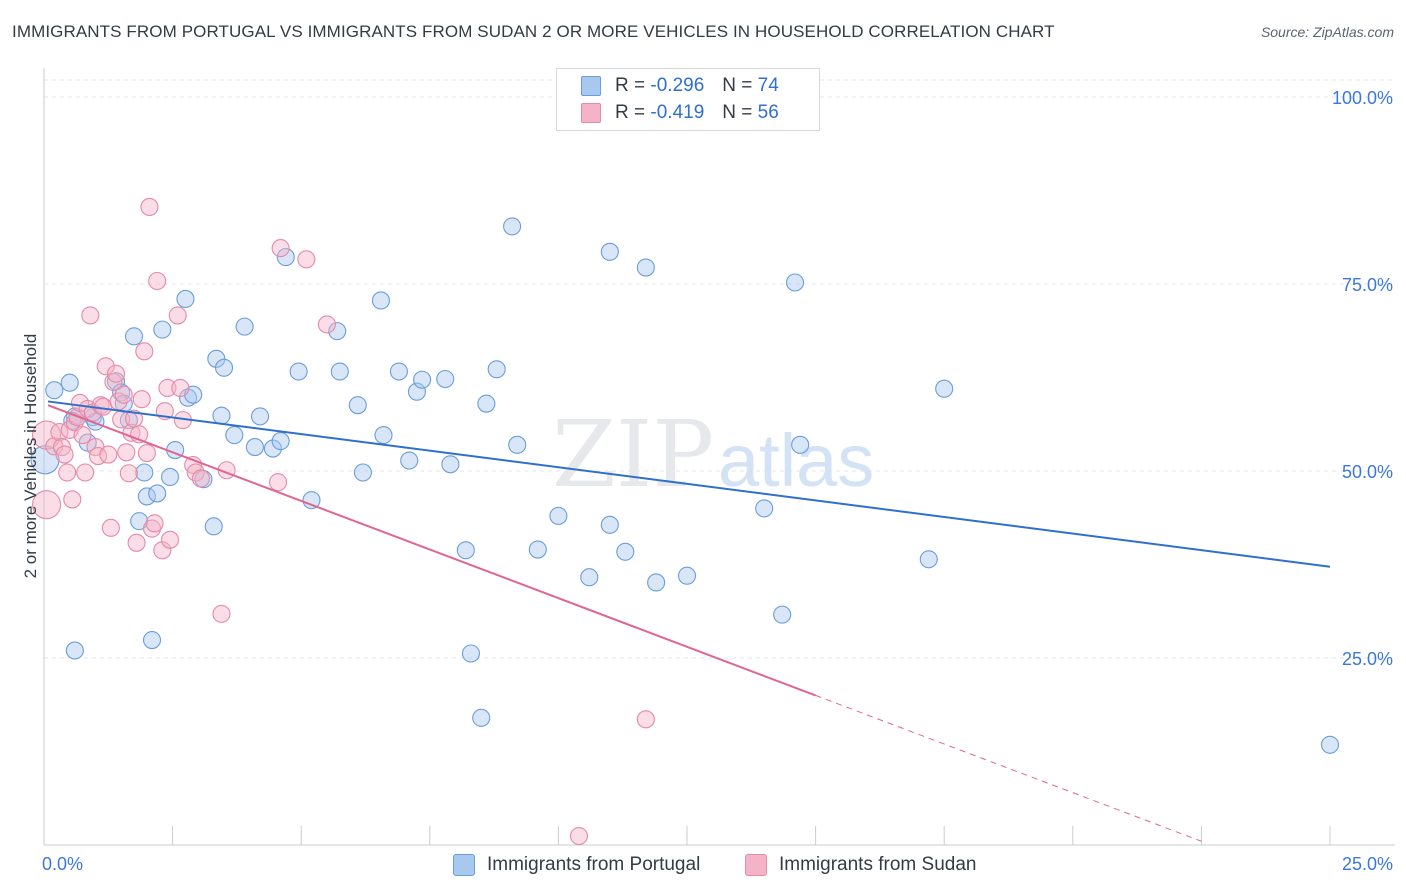 The image size is (1406, 892). Describe the element at coordinates (594, 864) in the screenshot. I see `series-label-portugal: Immigrants from Portugal` at that location.